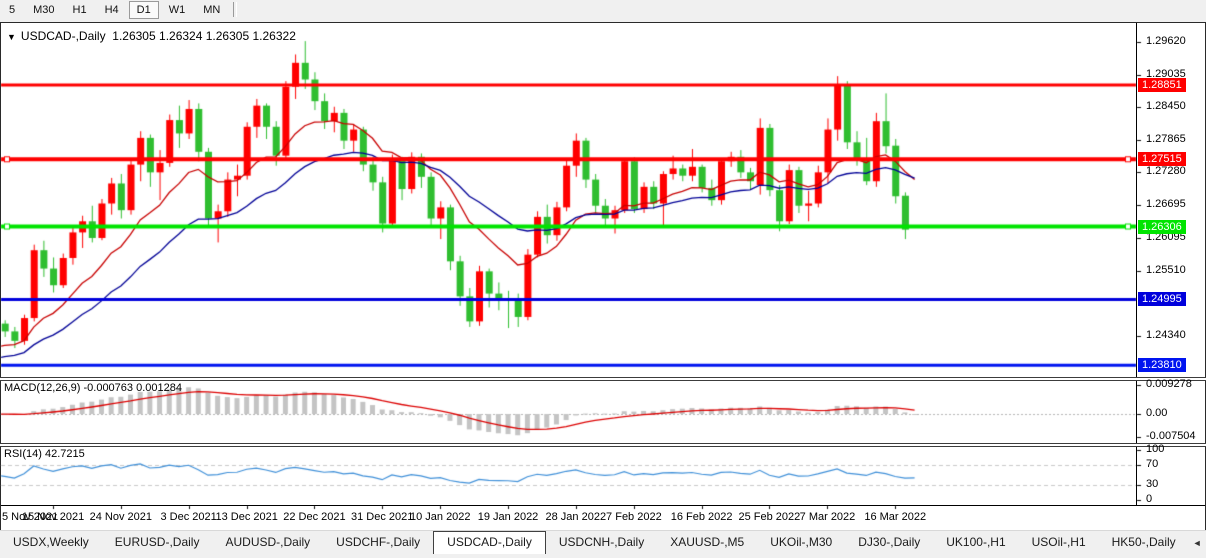  What do you see at coordinates (1157, 413) in the screenshot?
I see `macd-axis-label: 0.00` at bounding box center [1157, 413].